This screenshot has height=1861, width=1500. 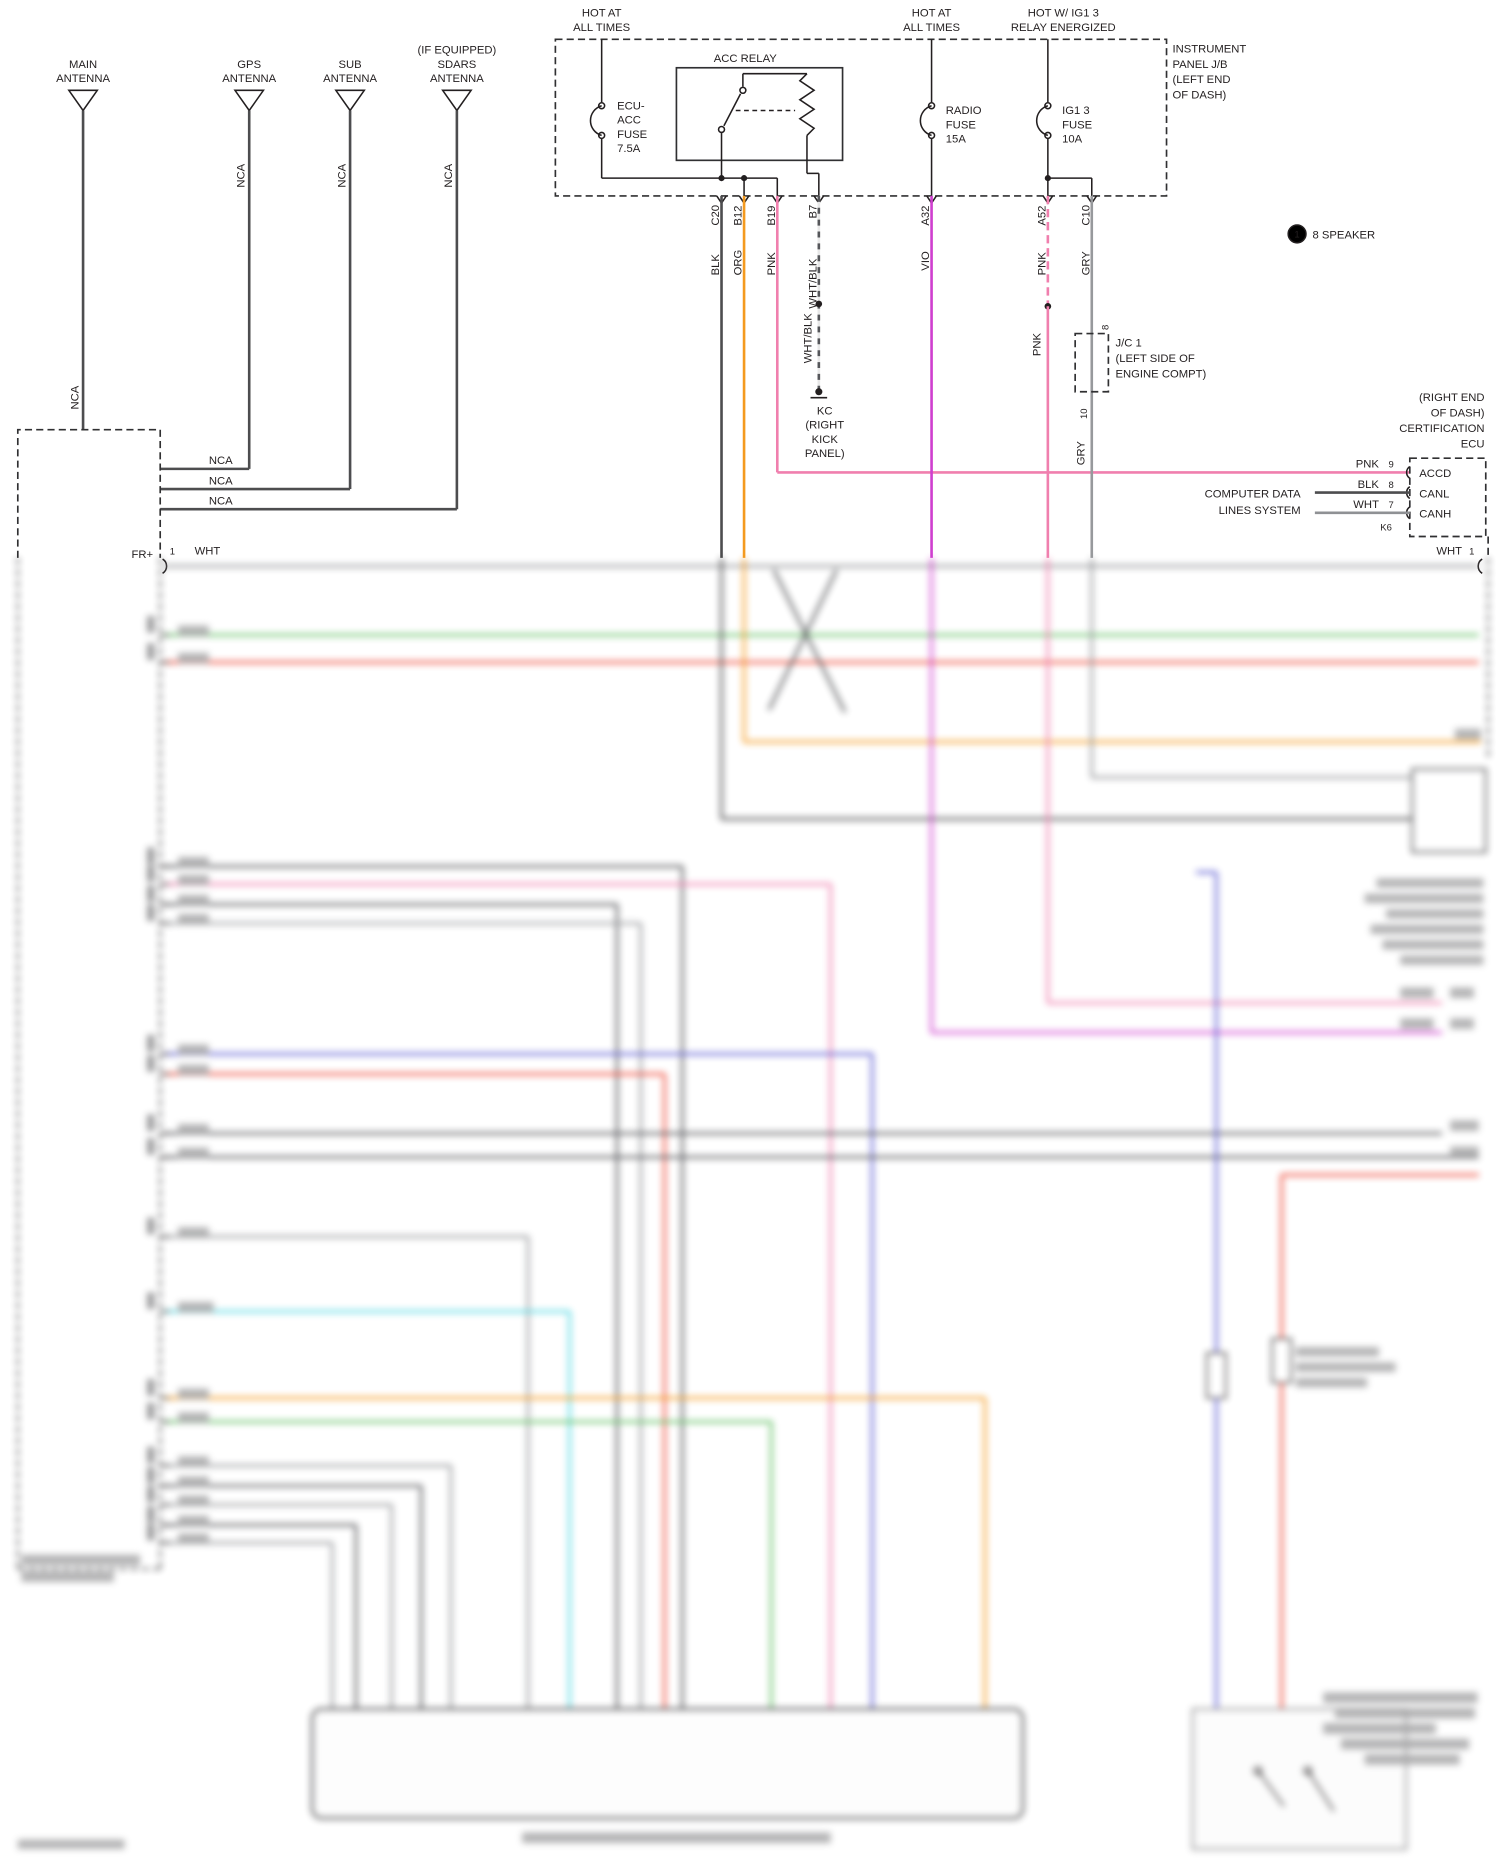 I want to click on gps-antenna-label: GPS, so click(x=249, y=65).